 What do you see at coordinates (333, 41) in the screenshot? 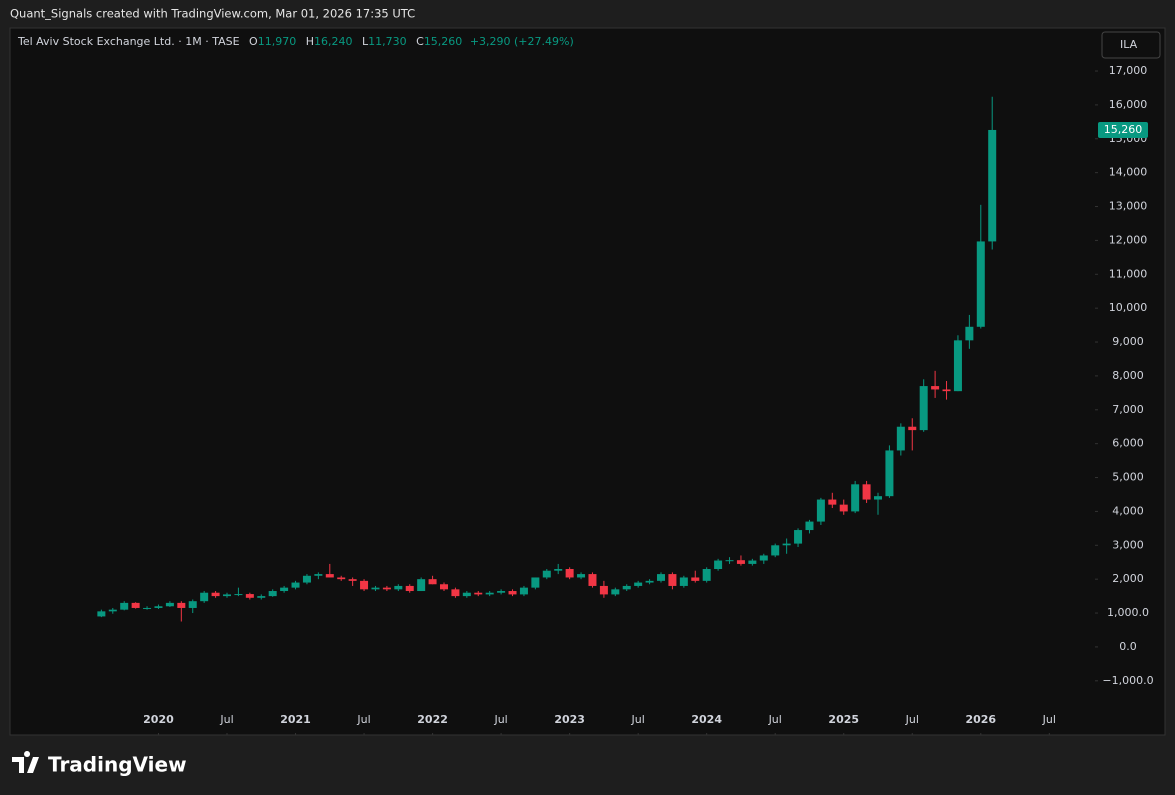
I see `high-value: 16,240` at bounding box center [333, 41].